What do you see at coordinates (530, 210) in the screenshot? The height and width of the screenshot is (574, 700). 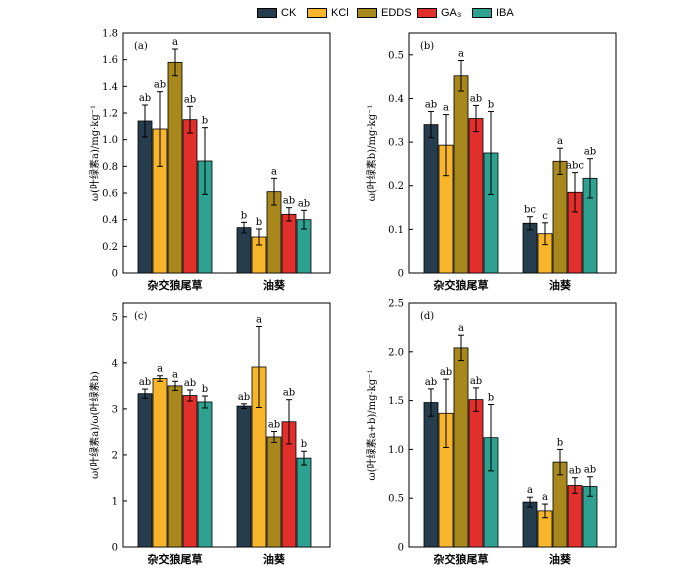 I see `significance-label: bc` at bounding box center [530, 210].